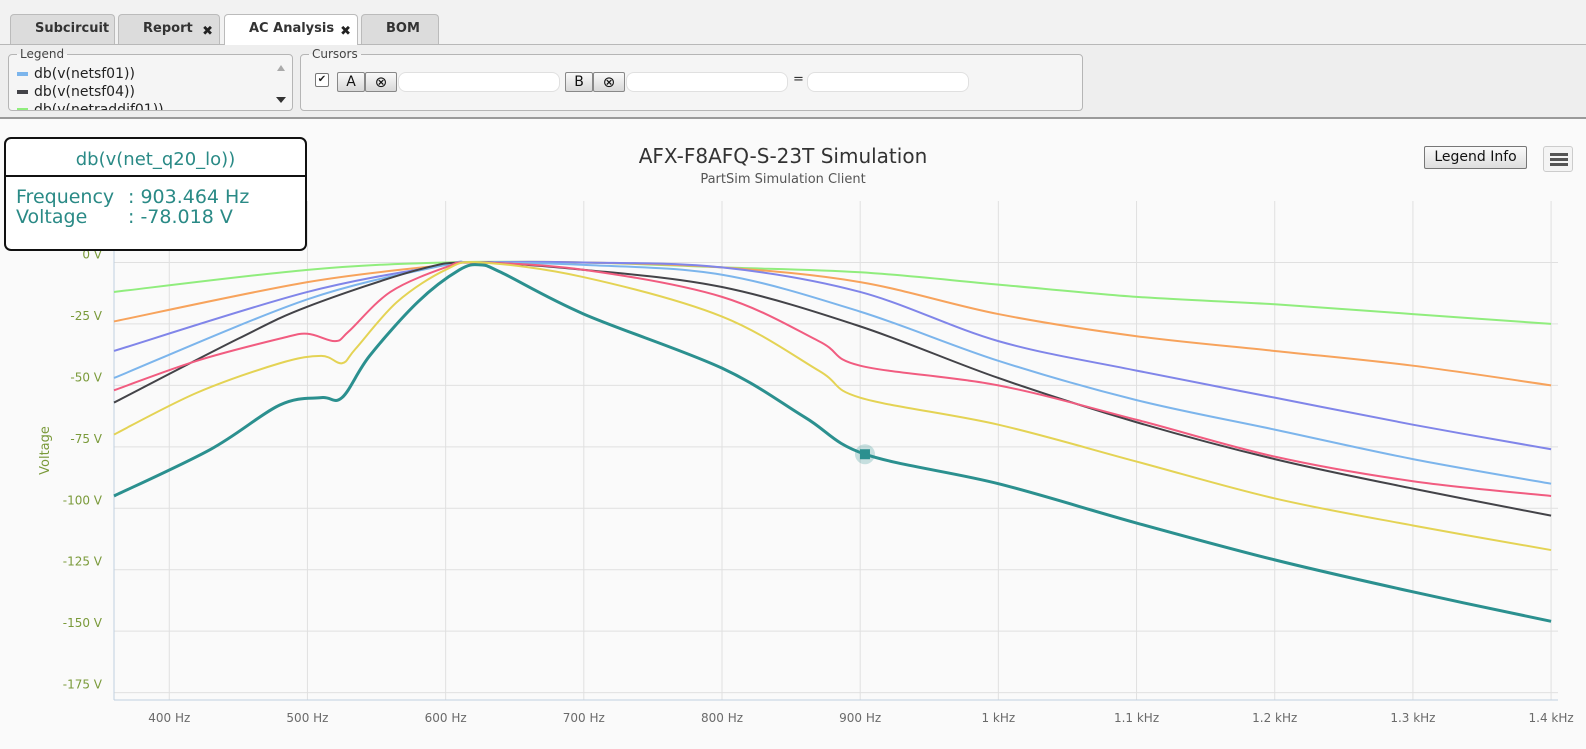  Describe the element at coordinates (783, 179) in the screenshot. I see `chart-subtitle: PartSim Simulation Client` at that location.